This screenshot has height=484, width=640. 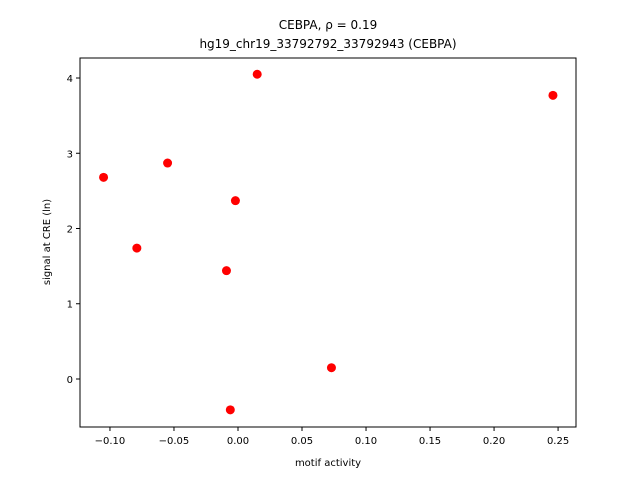 What do you see at coordinates (238, 441) in the screenshot?
I see `x-tick-label: 0.00` at bounding box center [238, 441].